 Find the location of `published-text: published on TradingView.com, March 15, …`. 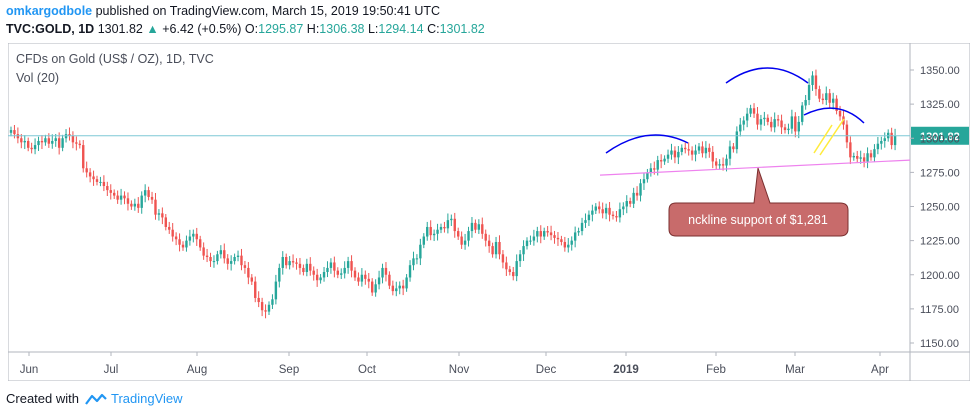

published-text: published on TradingView.com, March 15, … is located at coordinates (266, 11).